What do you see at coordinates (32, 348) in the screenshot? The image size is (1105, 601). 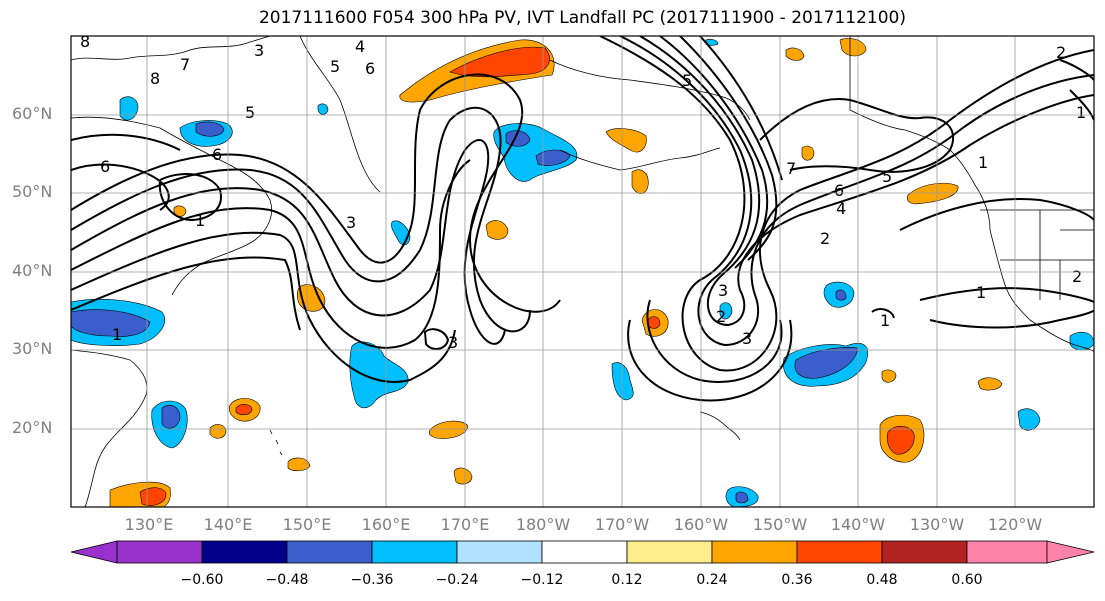 I see `lat-label: 30°N` at bounding box center [32, 348].